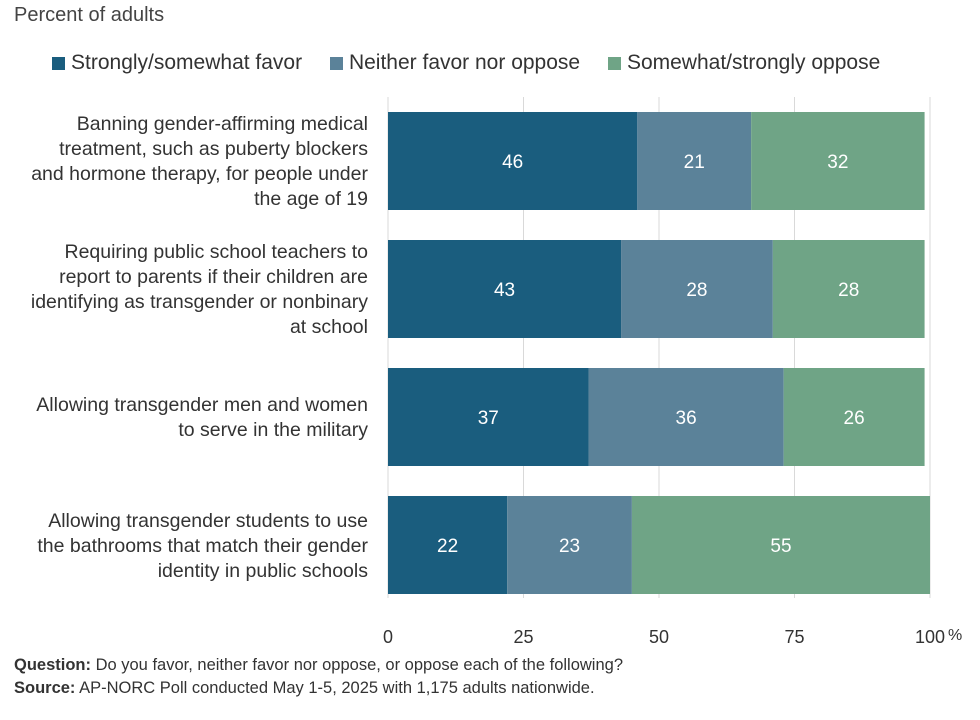 This screenshot has height=720, width=980. I want to click on data-label: 26, so click(854, 418).